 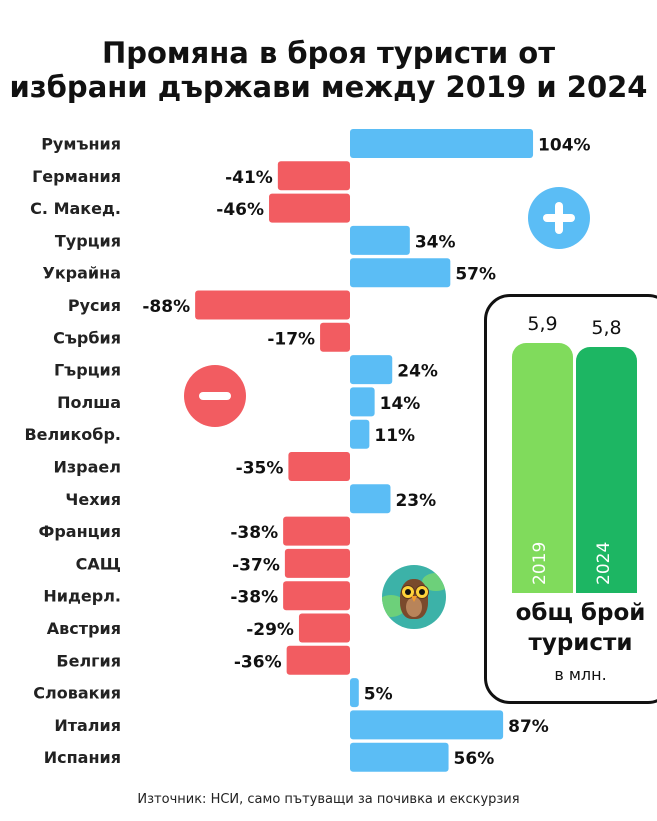 I want to click on category-label-10: Израел, so click(x=87, y=467).